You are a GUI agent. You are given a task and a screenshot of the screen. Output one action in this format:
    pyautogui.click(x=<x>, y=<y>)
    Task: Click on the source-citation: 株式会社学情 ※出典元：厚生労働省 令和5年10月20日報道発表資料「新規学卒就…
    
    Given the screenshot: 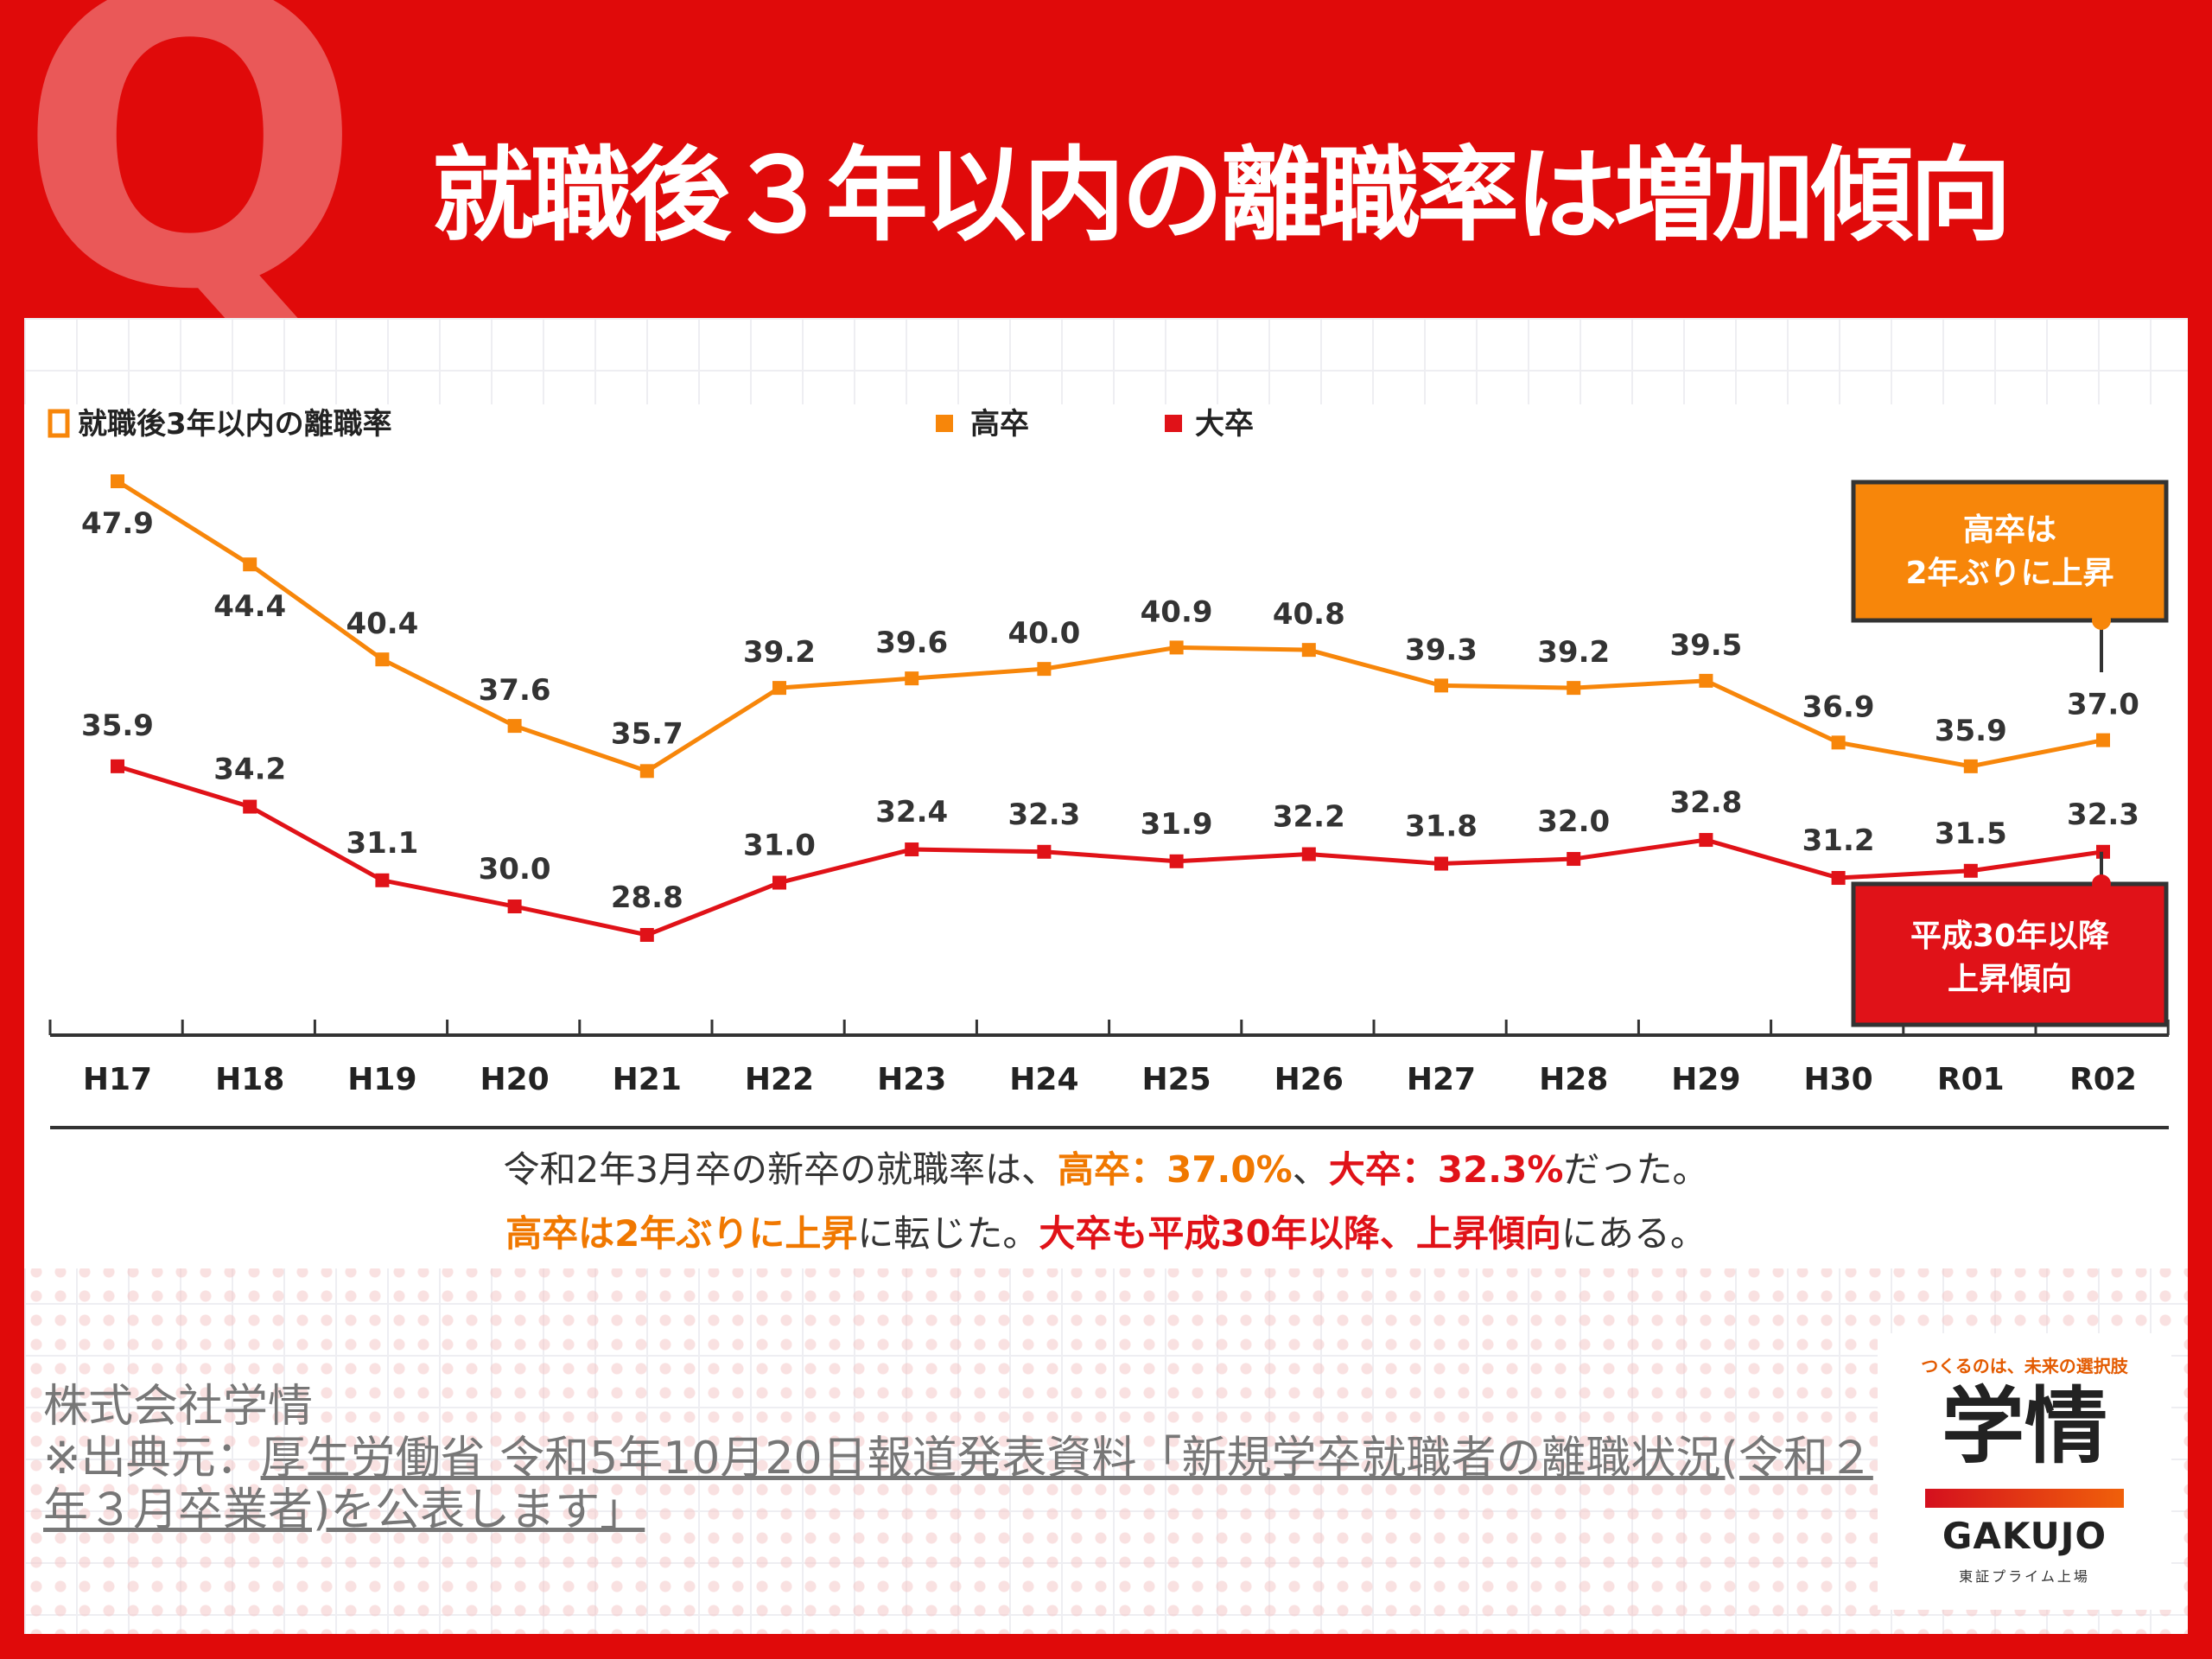 What is the action you would take?
    pyautogui.click(x=972, y=1458)
    